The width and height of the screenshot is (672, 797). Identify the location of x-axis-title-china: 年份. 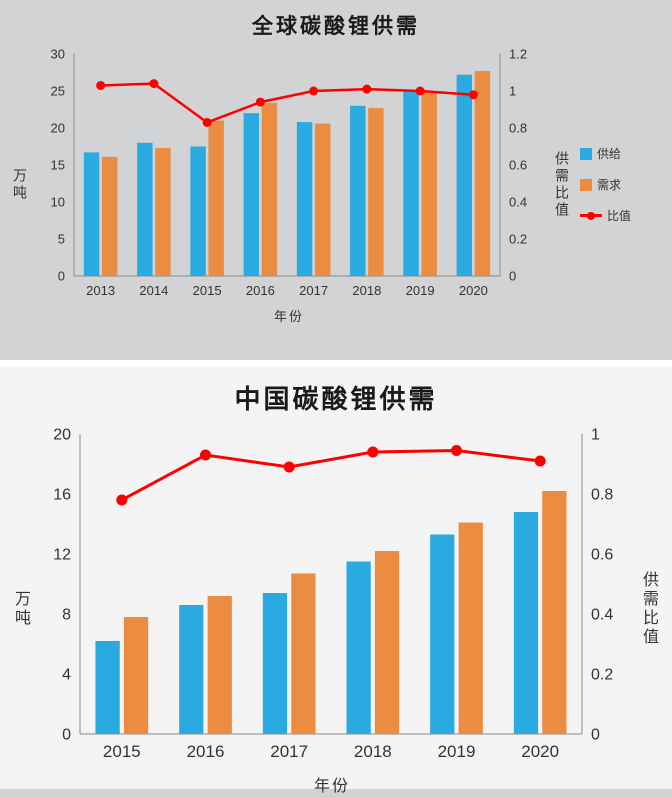
(331, 786).